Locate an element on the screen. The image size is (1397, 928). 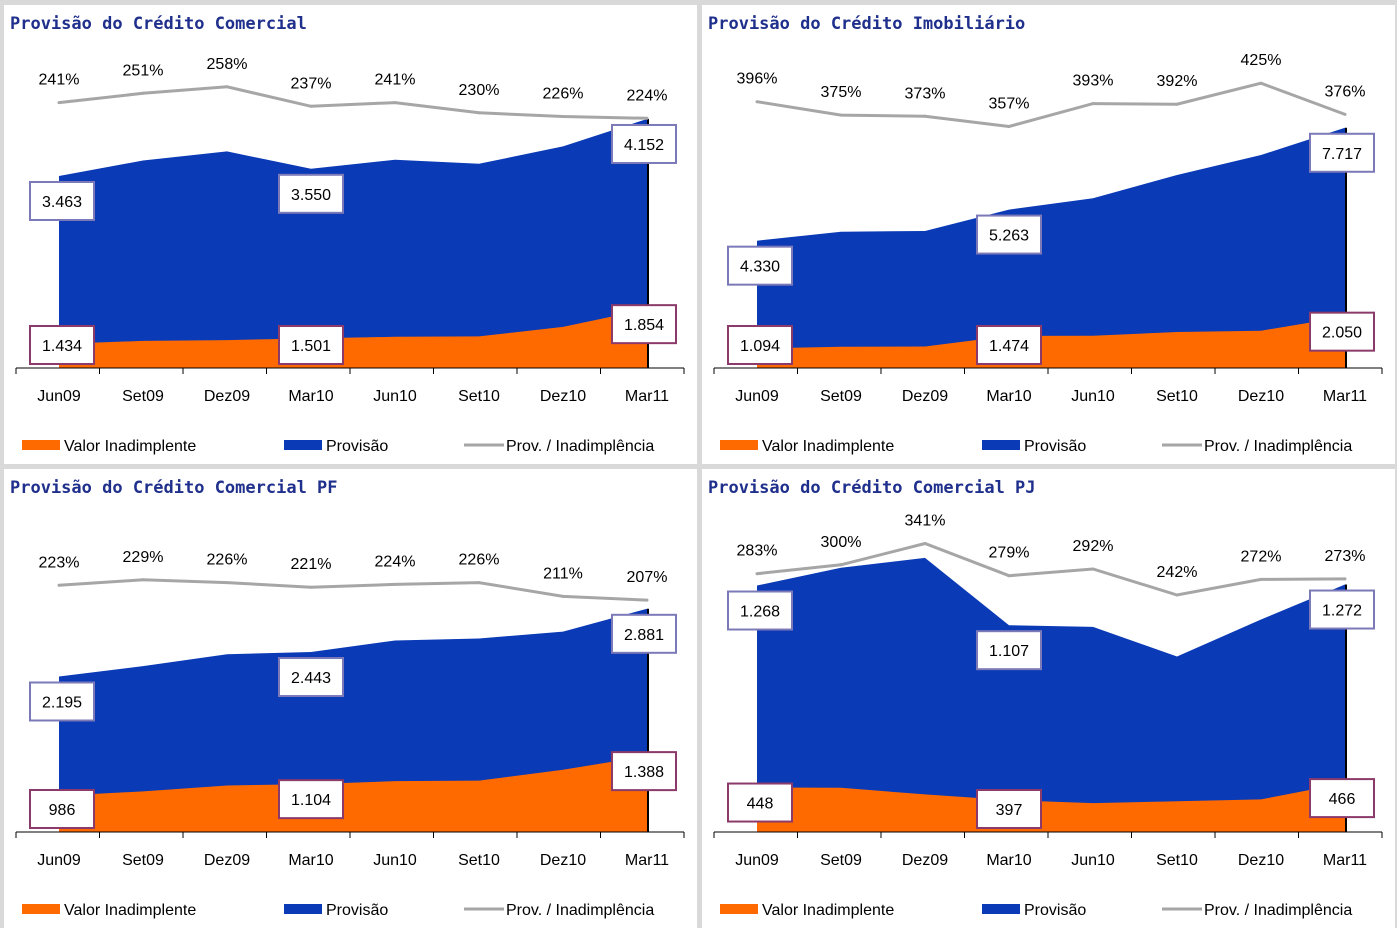
provisao-data-label-text: 2.881 is located at coordinates (644, 635).